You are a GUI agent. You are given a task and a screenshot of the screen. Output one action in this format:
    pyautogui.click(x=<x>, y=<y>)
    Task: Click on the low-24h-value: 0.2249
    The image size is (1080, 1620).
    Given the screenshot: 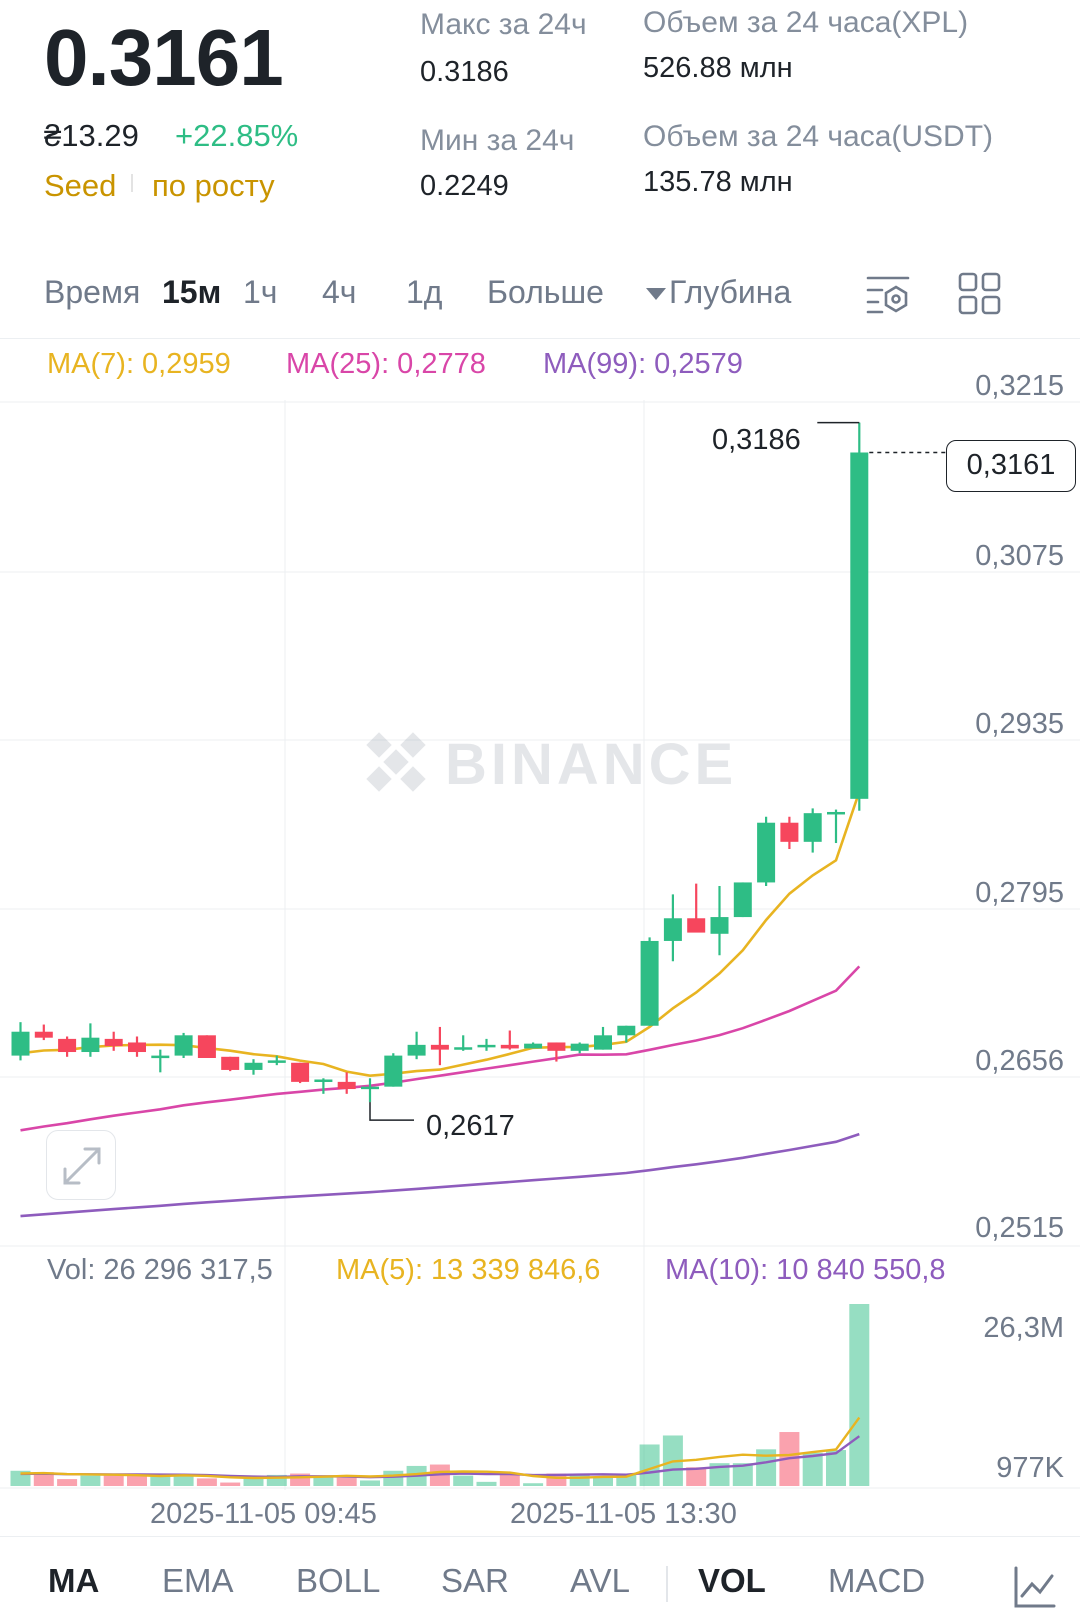 What is the action you would take?
    pyautogui.click(x=464, y=186)
    